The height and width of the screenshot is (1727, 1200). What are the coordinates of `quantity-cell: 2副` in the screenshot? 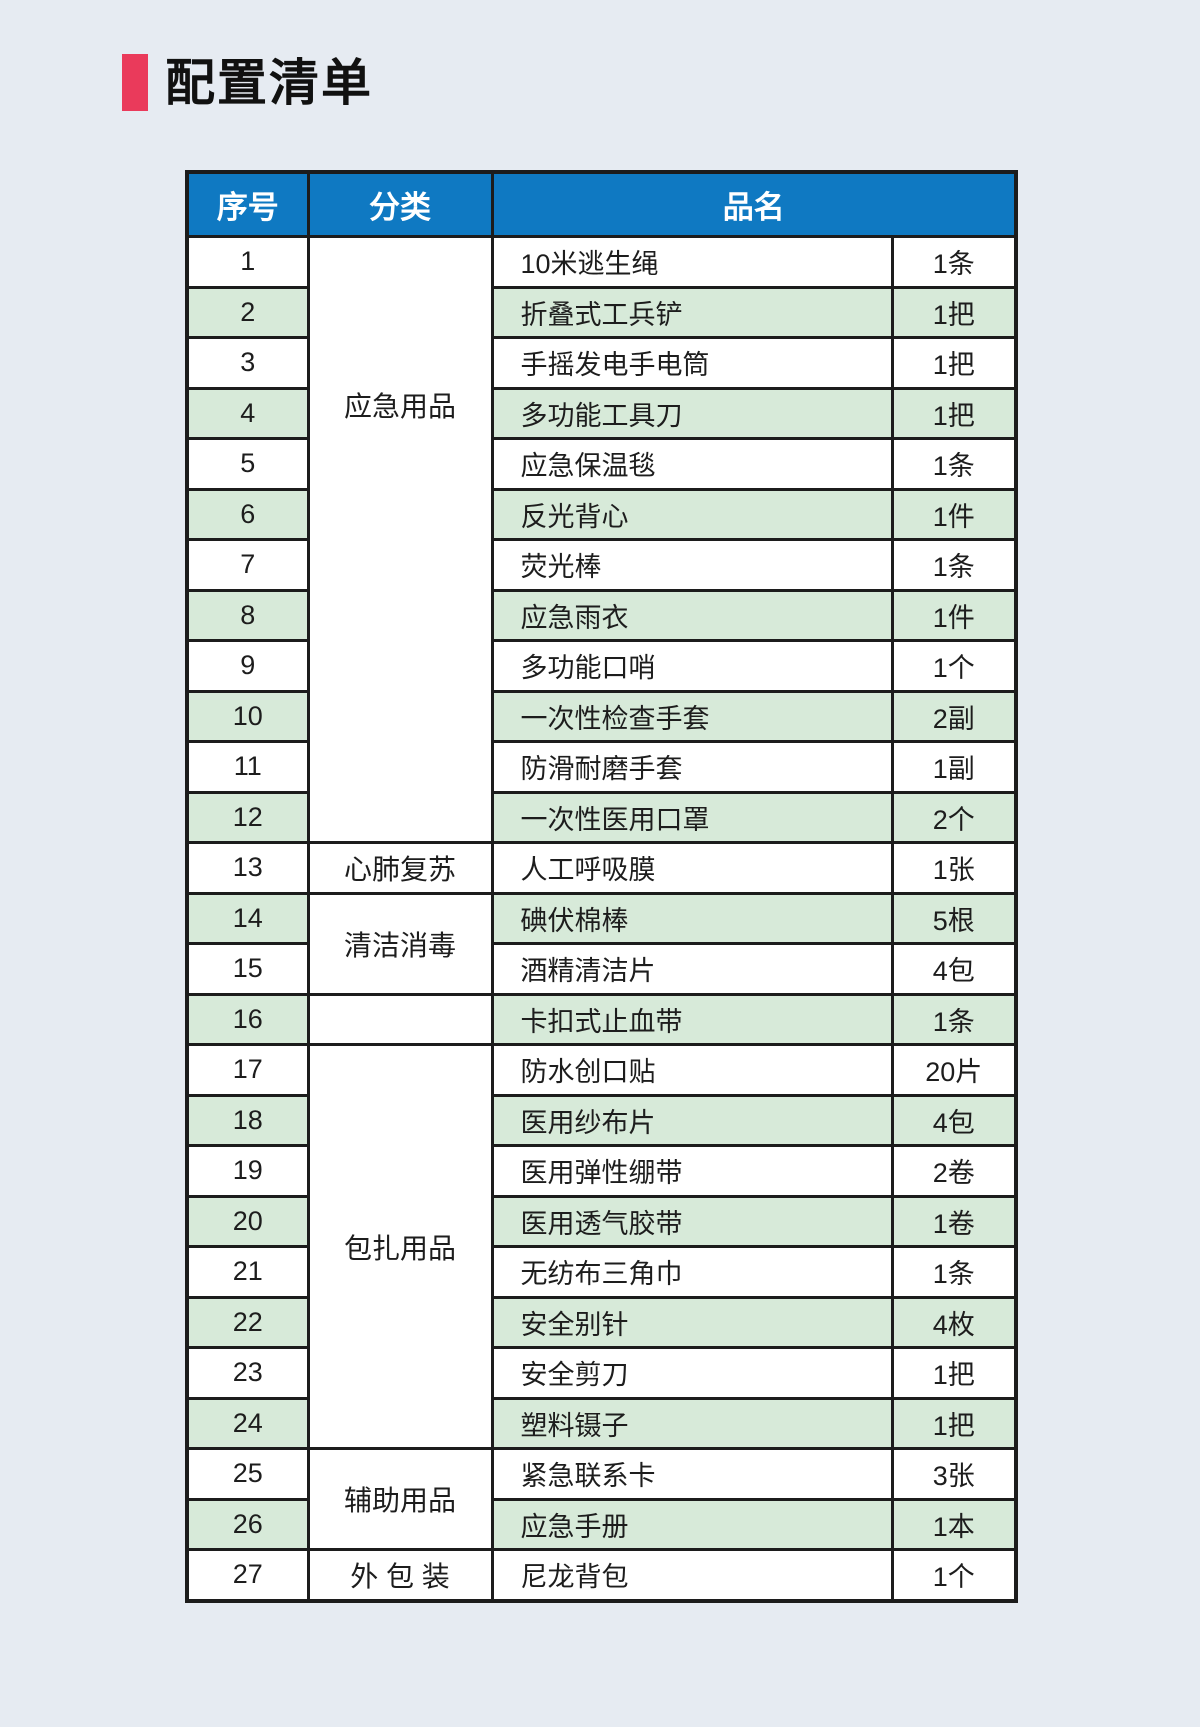 It's located at (954, 716).